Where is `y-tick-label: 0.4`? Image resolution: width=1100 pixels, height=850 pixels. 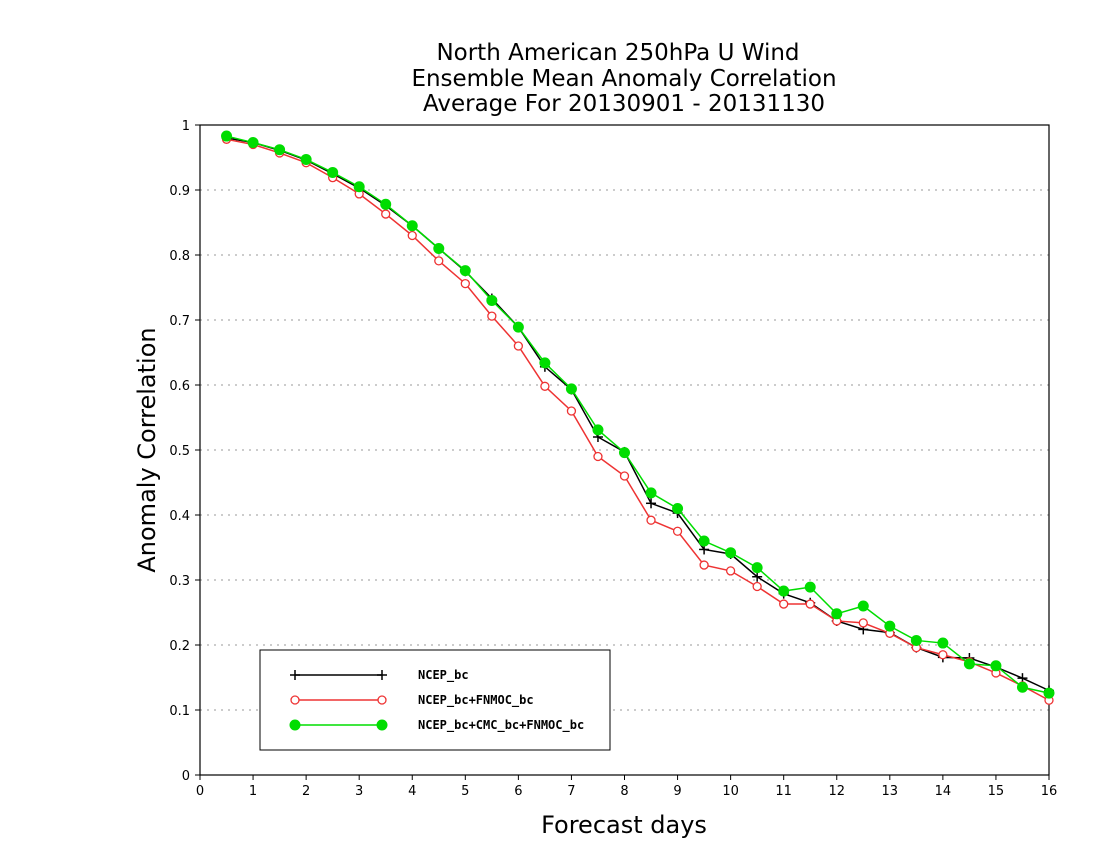
y-tick-label: 0.4 is located at coordinates (179, 516).